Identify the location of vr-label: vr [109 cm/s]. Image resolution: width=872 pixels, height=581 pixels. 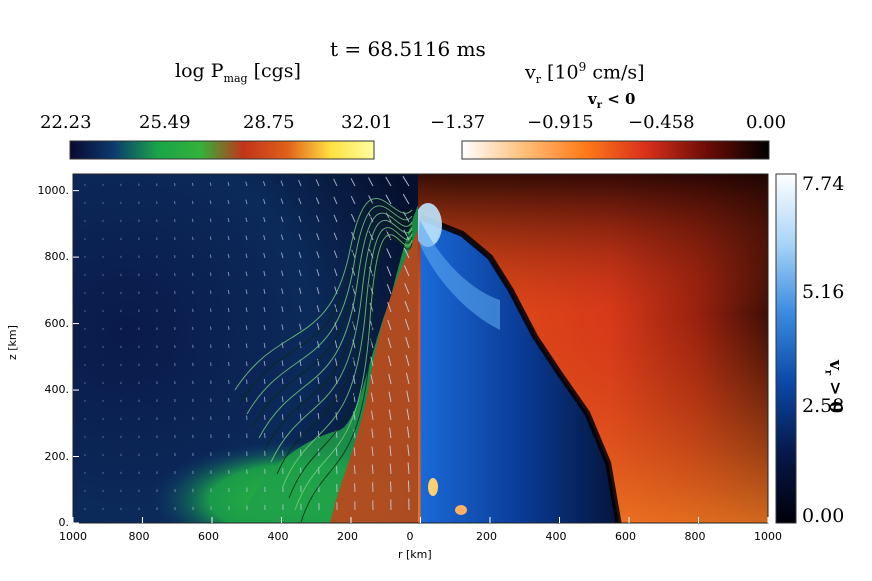
(585, 73).